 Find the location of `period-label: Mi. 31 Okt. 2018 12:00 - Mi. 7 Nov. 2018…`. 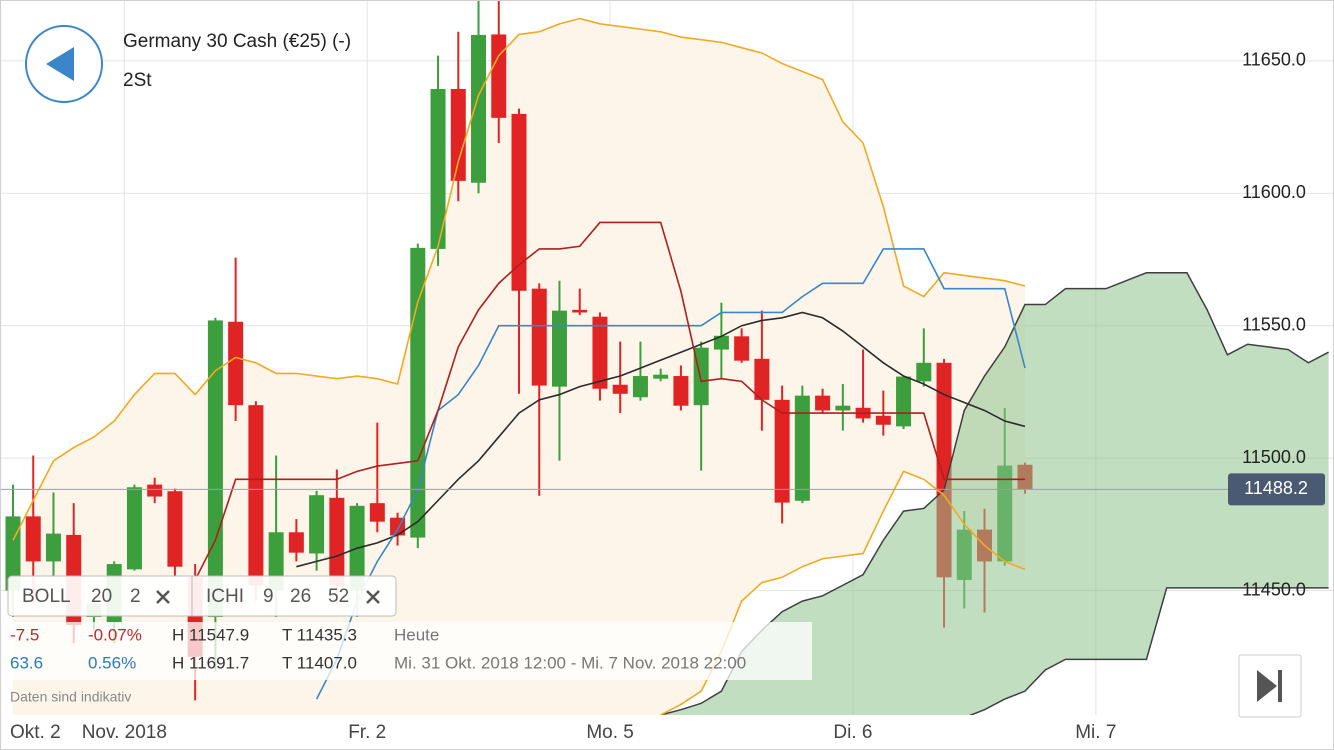

period-label: Mi. 31 Okt. 2018 12:00 - Mi. 7 Nov. 2018… is located at coordinates (570, 662).